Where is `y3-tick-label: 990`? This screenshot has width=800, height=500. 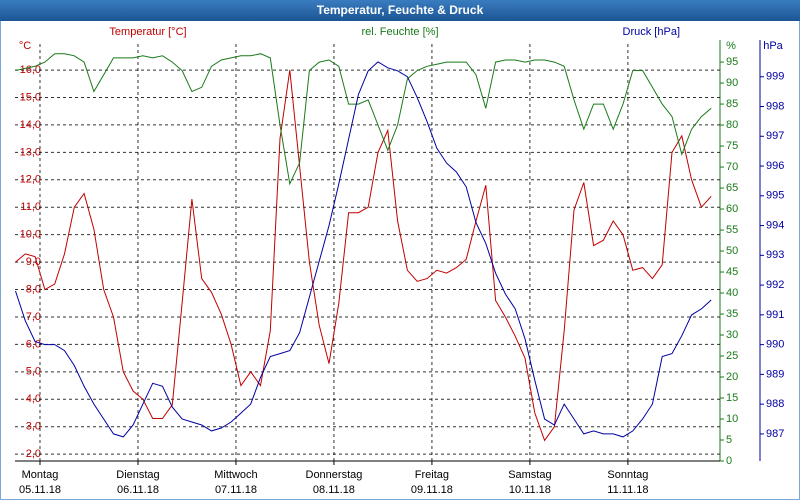
y3-tick-label: 990 is located at coordinates (775, 345).